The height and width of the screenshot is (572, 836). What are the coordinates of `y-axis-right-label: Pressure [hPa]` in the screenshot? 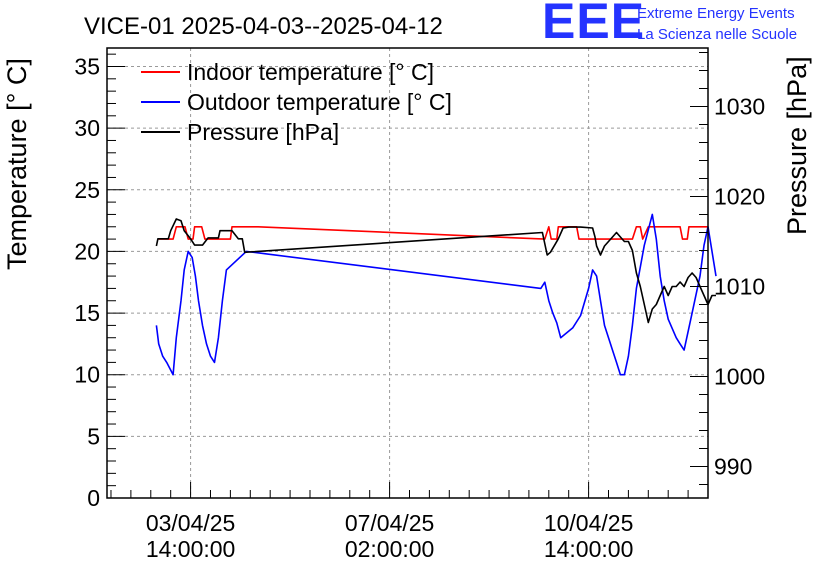 It's located at (797, 145).